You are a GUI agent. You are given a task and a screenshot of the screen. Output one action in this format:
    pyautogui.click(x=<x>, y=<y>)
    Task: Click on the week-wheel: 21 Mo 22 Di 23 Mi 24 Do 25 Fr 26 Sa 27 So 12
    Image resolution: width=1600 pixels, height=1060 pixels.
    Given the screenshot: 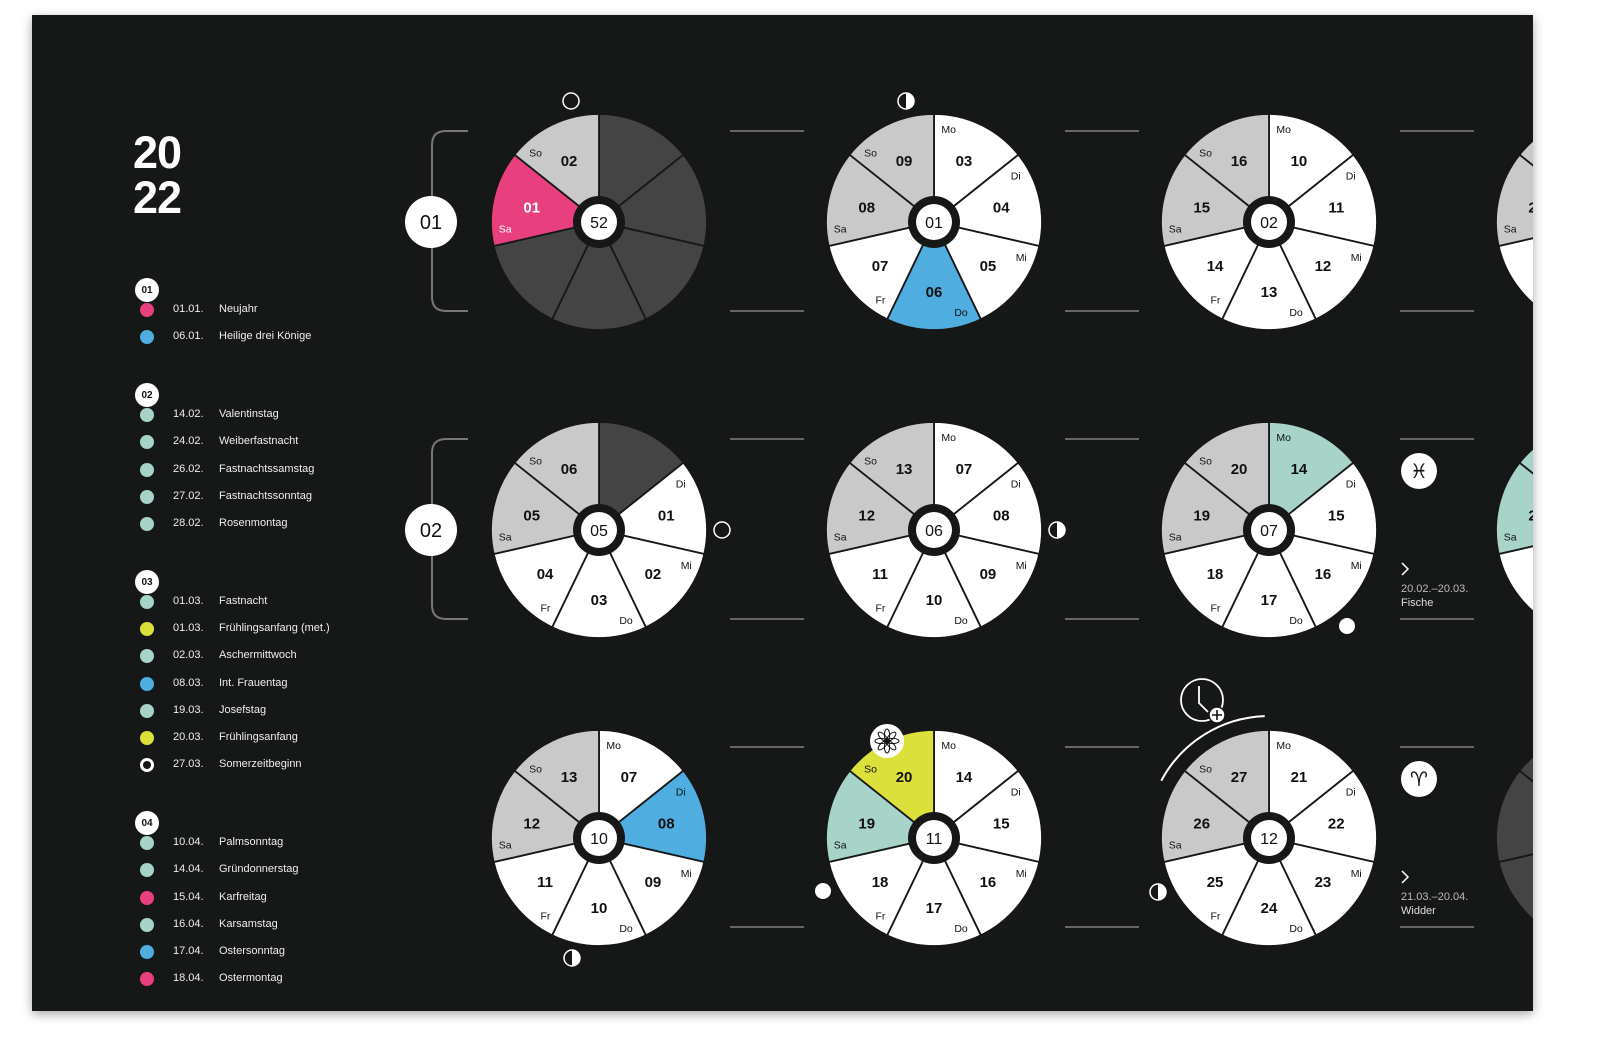 What is the action you would take?
    pyautogui.click(x=1269, y=838)
    